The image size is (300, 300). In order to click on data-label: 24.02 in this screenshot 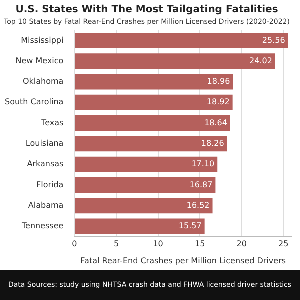, I will do `click(261, 61)`.